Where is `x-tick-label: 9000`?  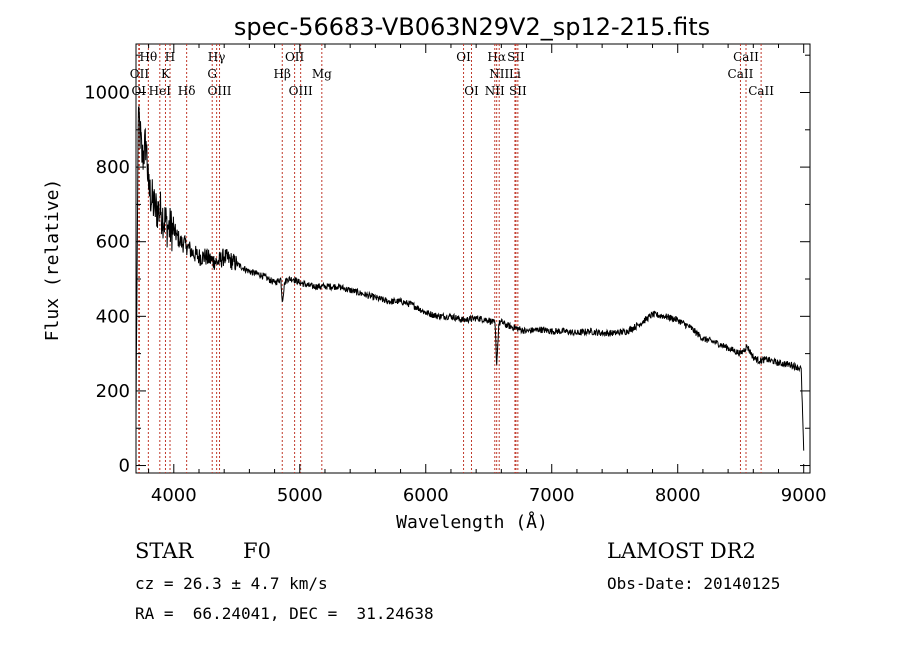
x-tick-label: 9000 is located at coordinates (804, 495).